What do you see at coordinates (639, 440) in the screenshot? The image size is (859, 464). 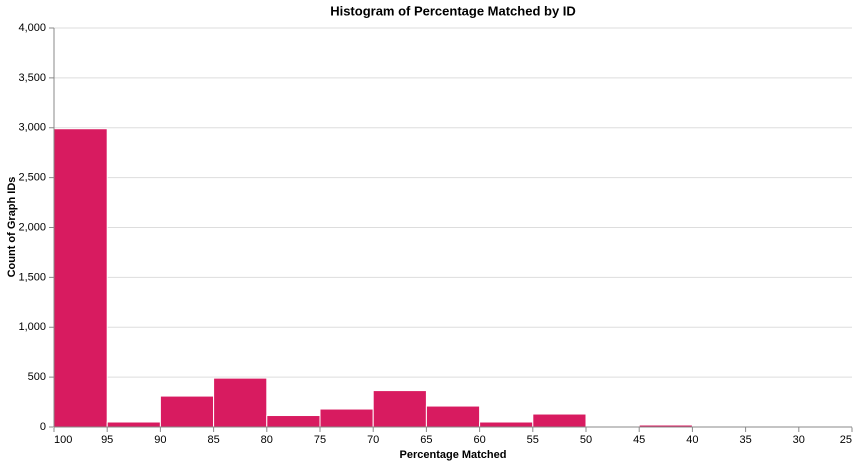 I see `x-tick-label: 45` at bounding box center [639, 440].